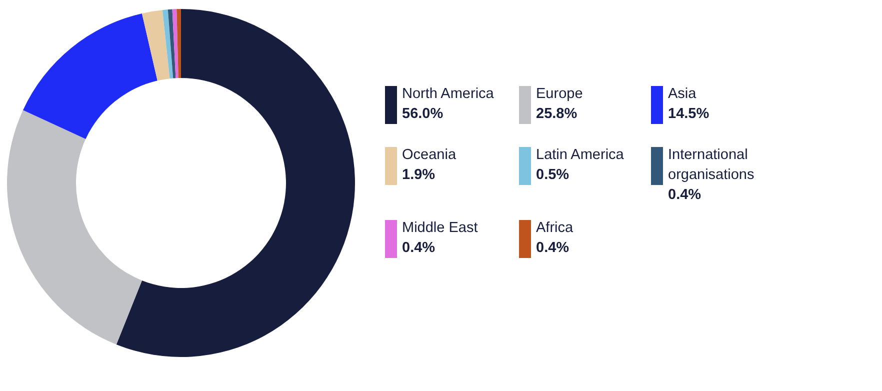  I want to click on legend-label: Asia, so click(682, 94).